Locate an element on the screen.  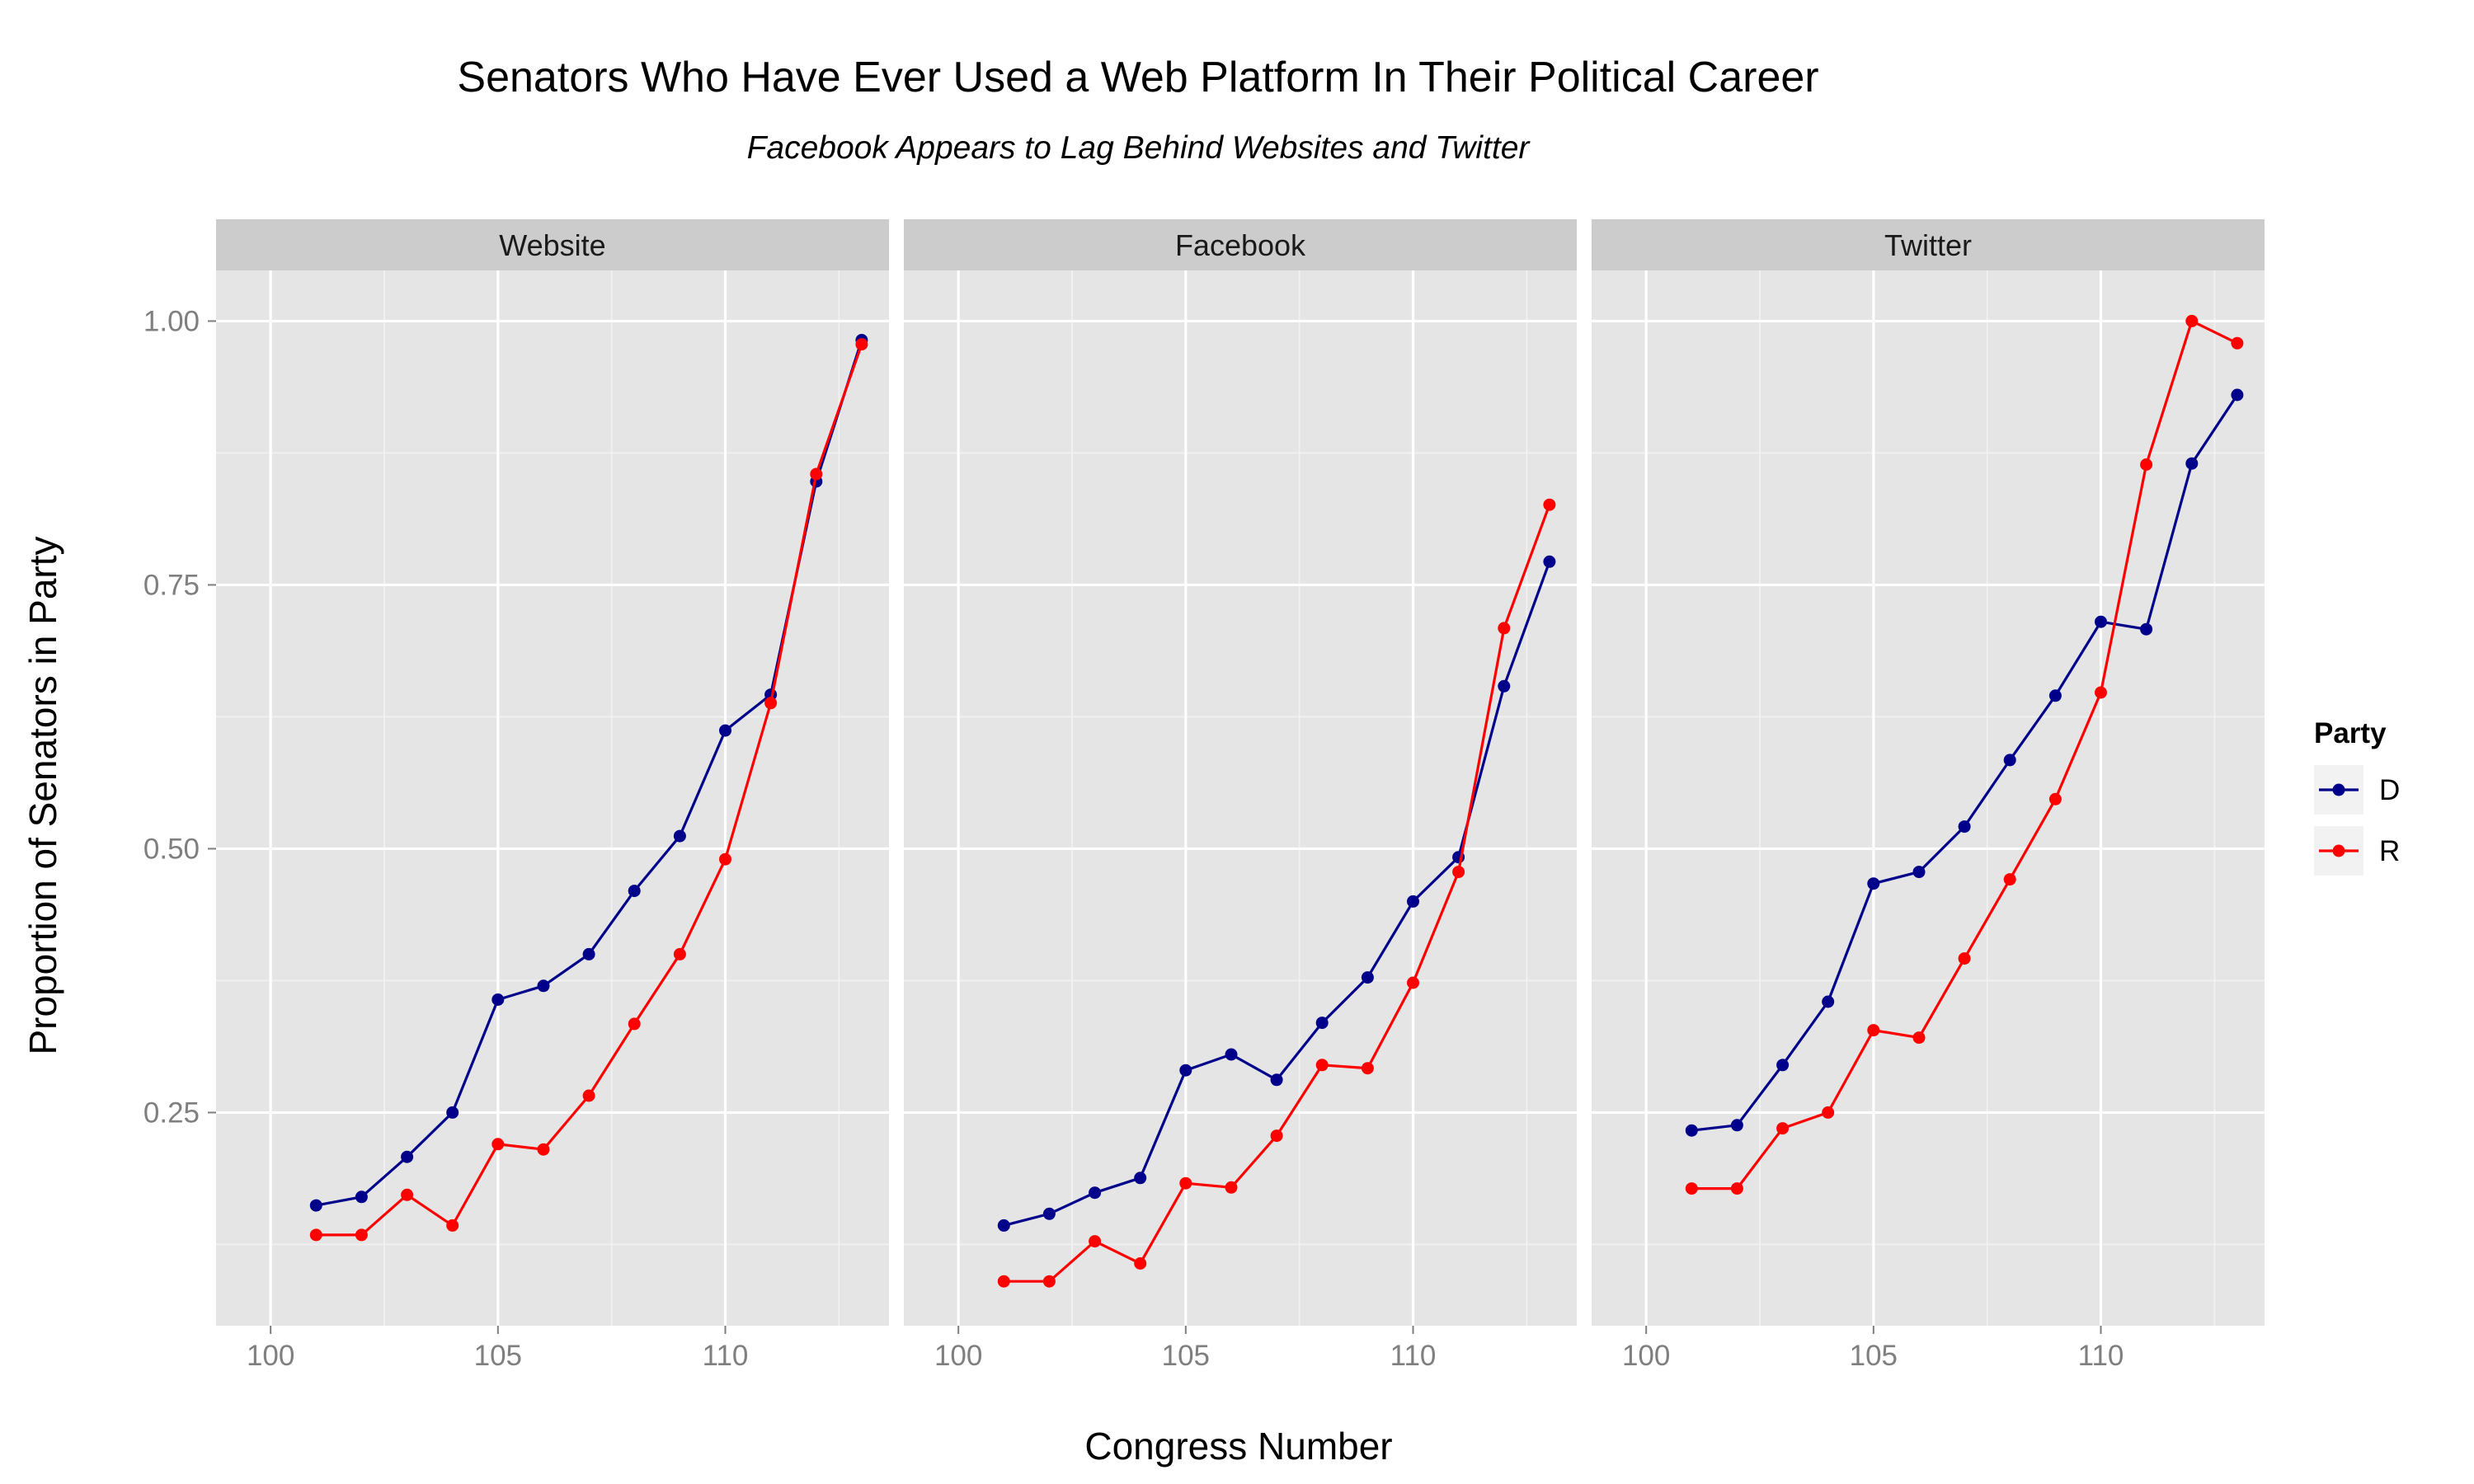
legend-title: Party is located at coordinates (2350, 733).